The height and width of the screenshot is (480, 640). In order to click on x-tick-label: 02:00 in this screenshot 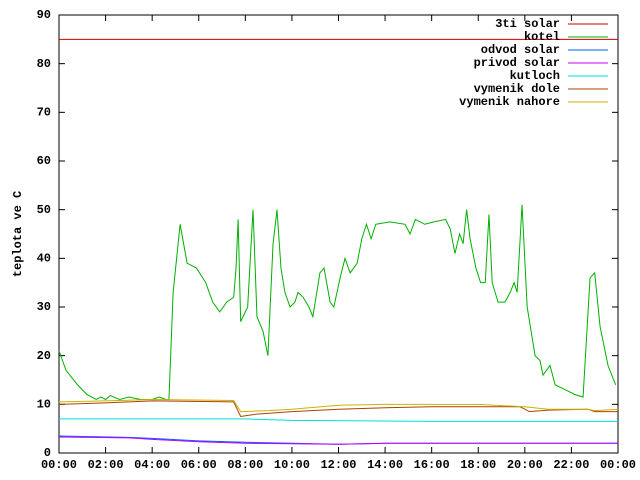, I will do `click(106, 465)`.